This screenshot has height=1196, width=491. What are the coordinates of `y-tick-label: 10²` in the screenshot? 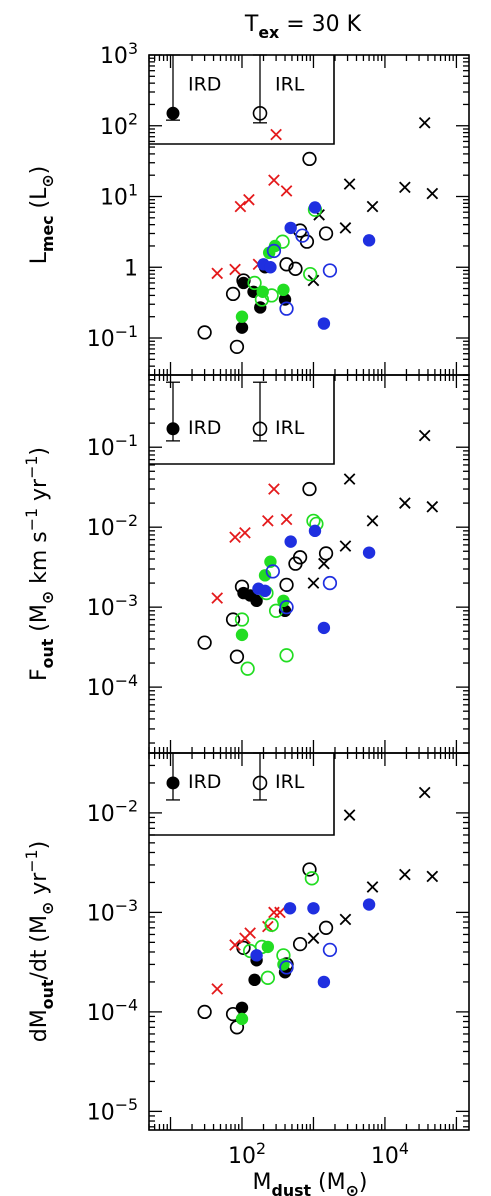 It's located at (119, 125).